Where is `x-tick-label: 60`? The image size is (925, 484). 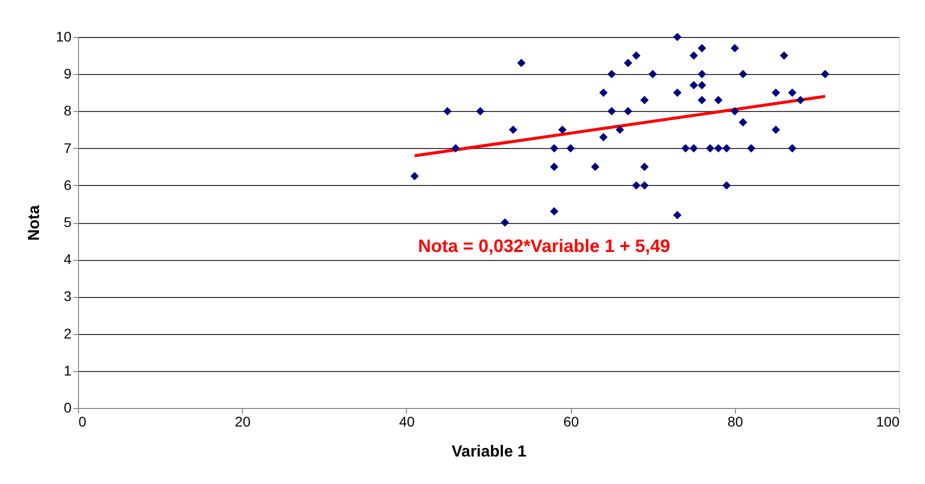 x-tick-label: 60 is located at coordinates (571, 422).